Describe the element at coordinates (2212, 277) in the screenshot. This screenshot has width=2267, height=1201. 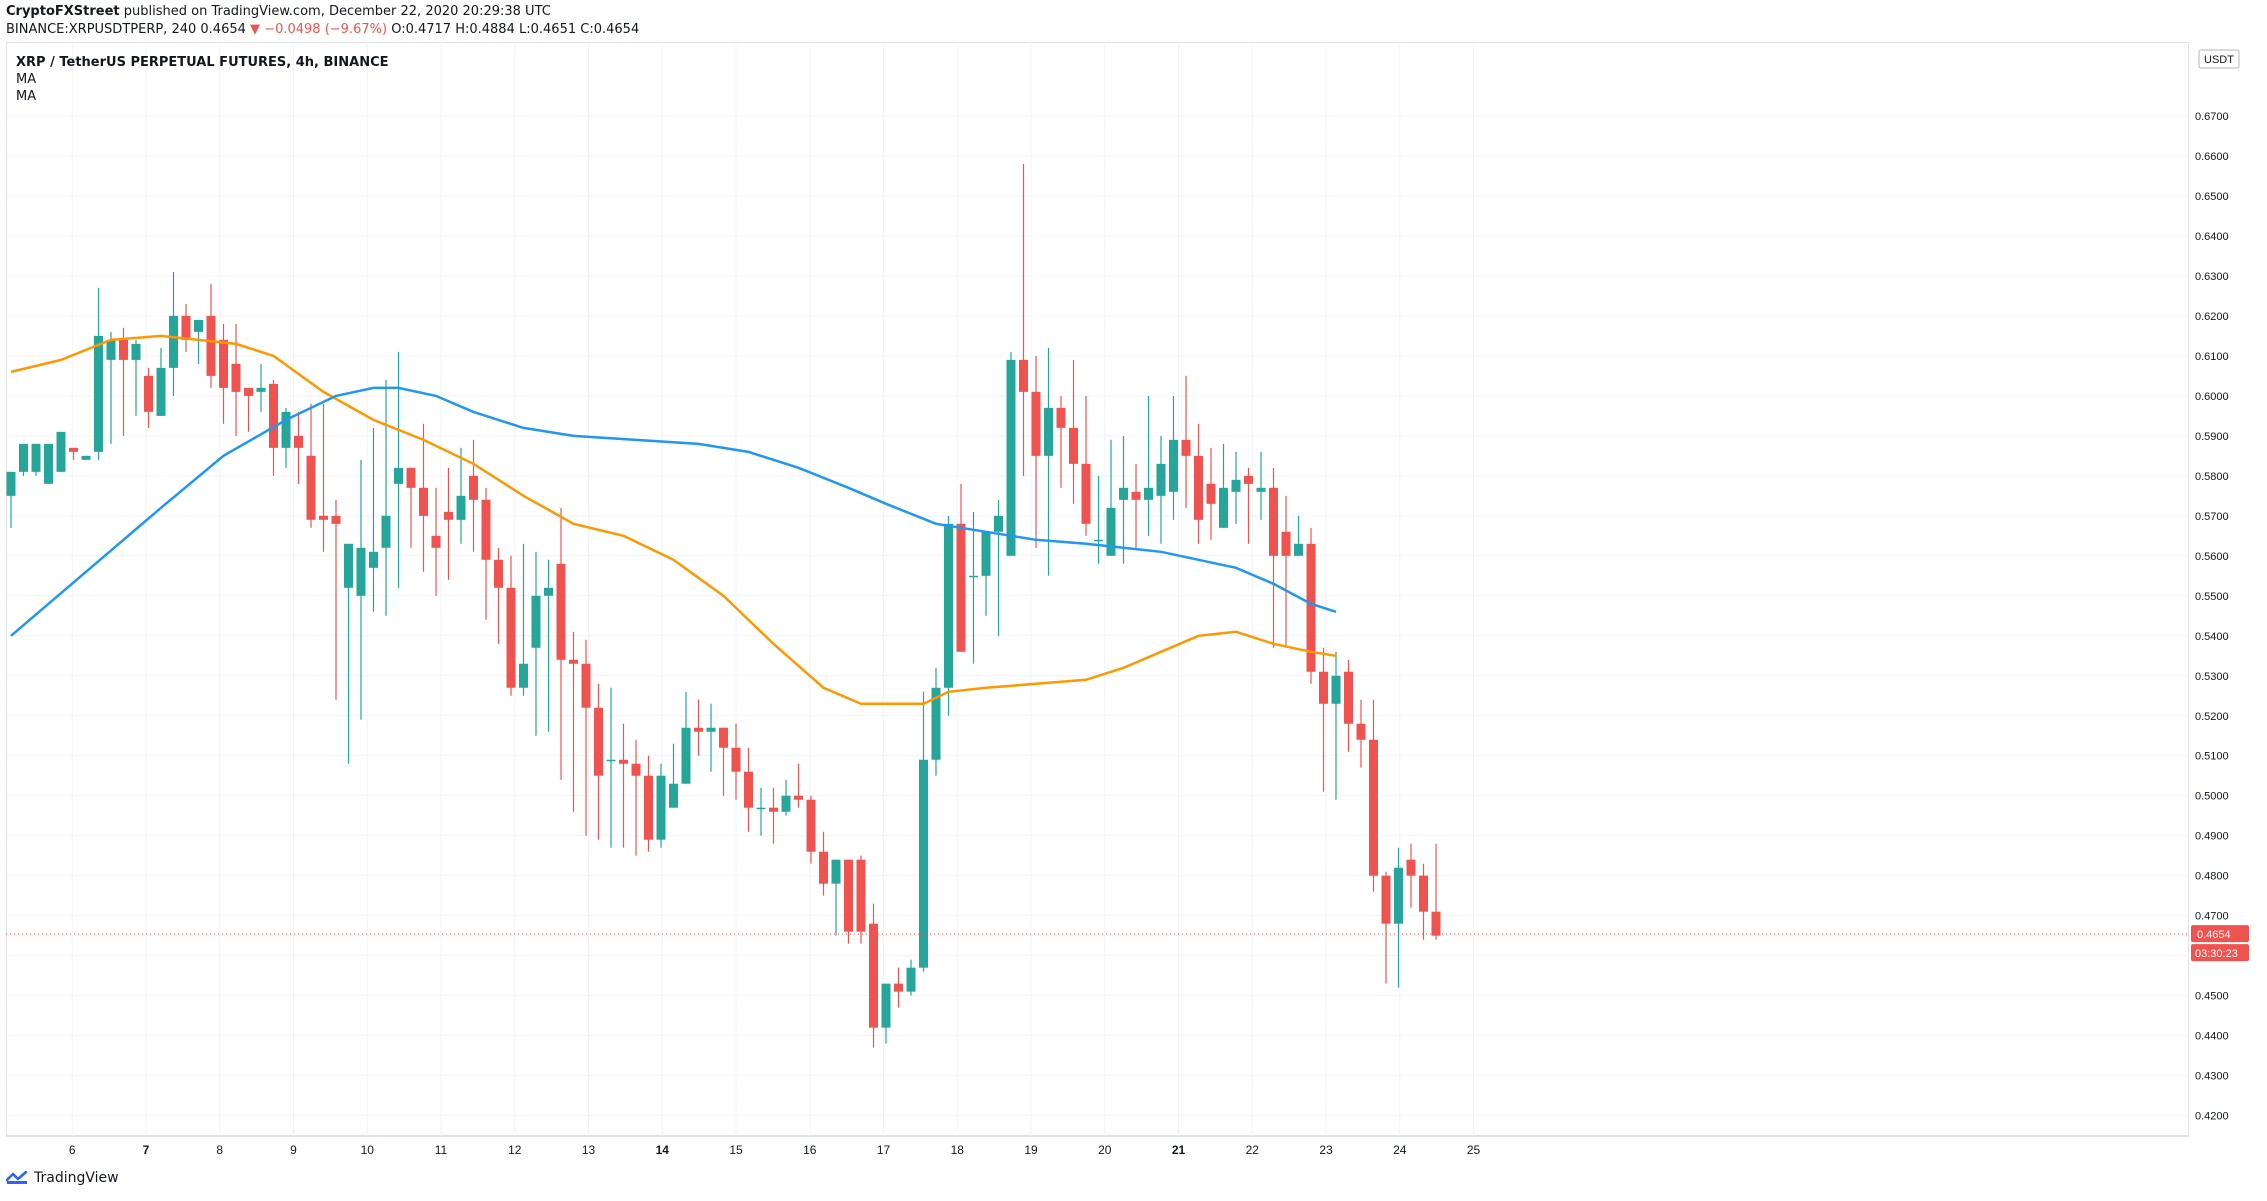
I see `price-tick-label: 0.6300` at that location.